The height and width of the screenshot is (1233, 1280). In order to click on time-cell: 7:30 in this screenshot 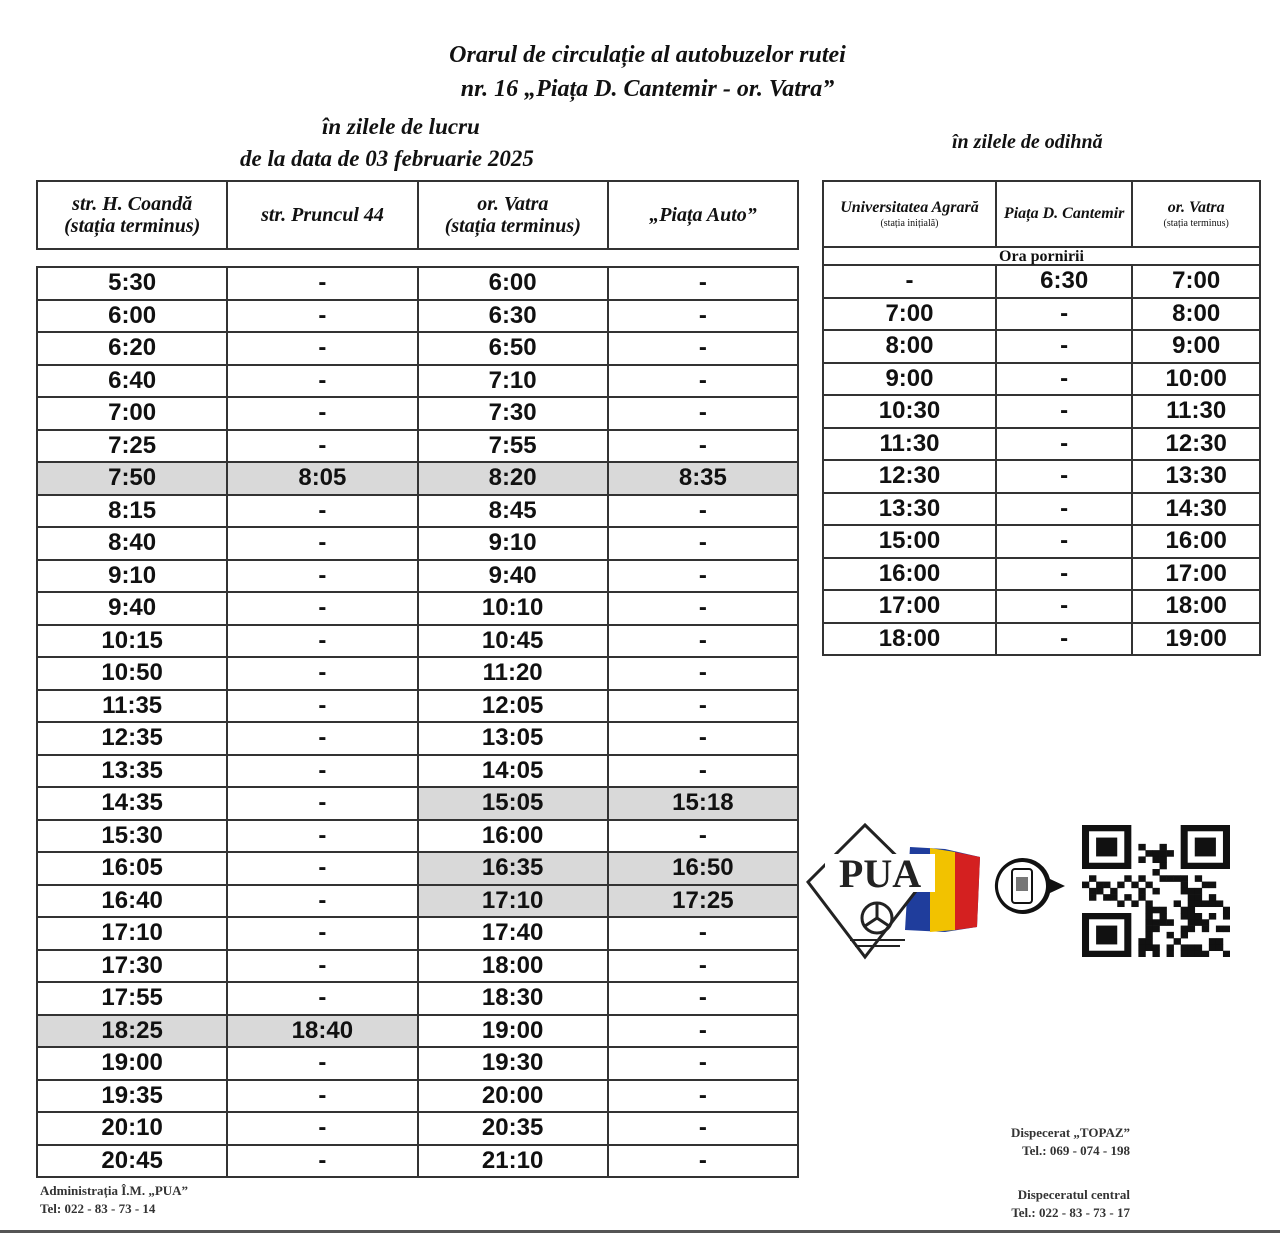, I will do `click(512, 413)`.